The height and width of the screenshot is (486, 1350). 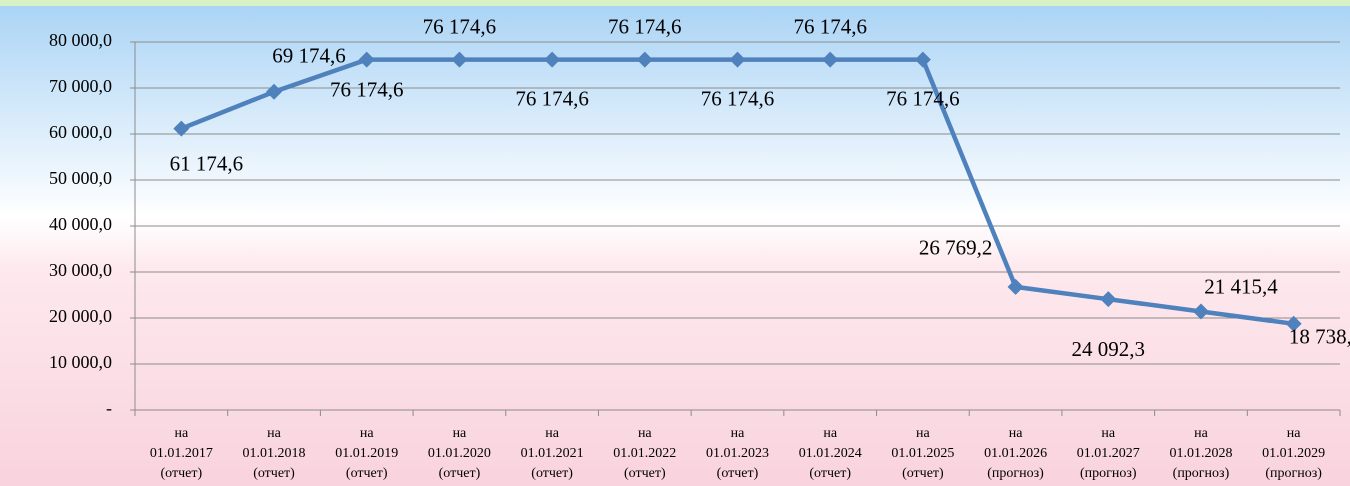 What do you see at coordinates (80, 132) in the screenshot?
I see `y-tick-label: 60 000,0` at bounding box center [80, 132].